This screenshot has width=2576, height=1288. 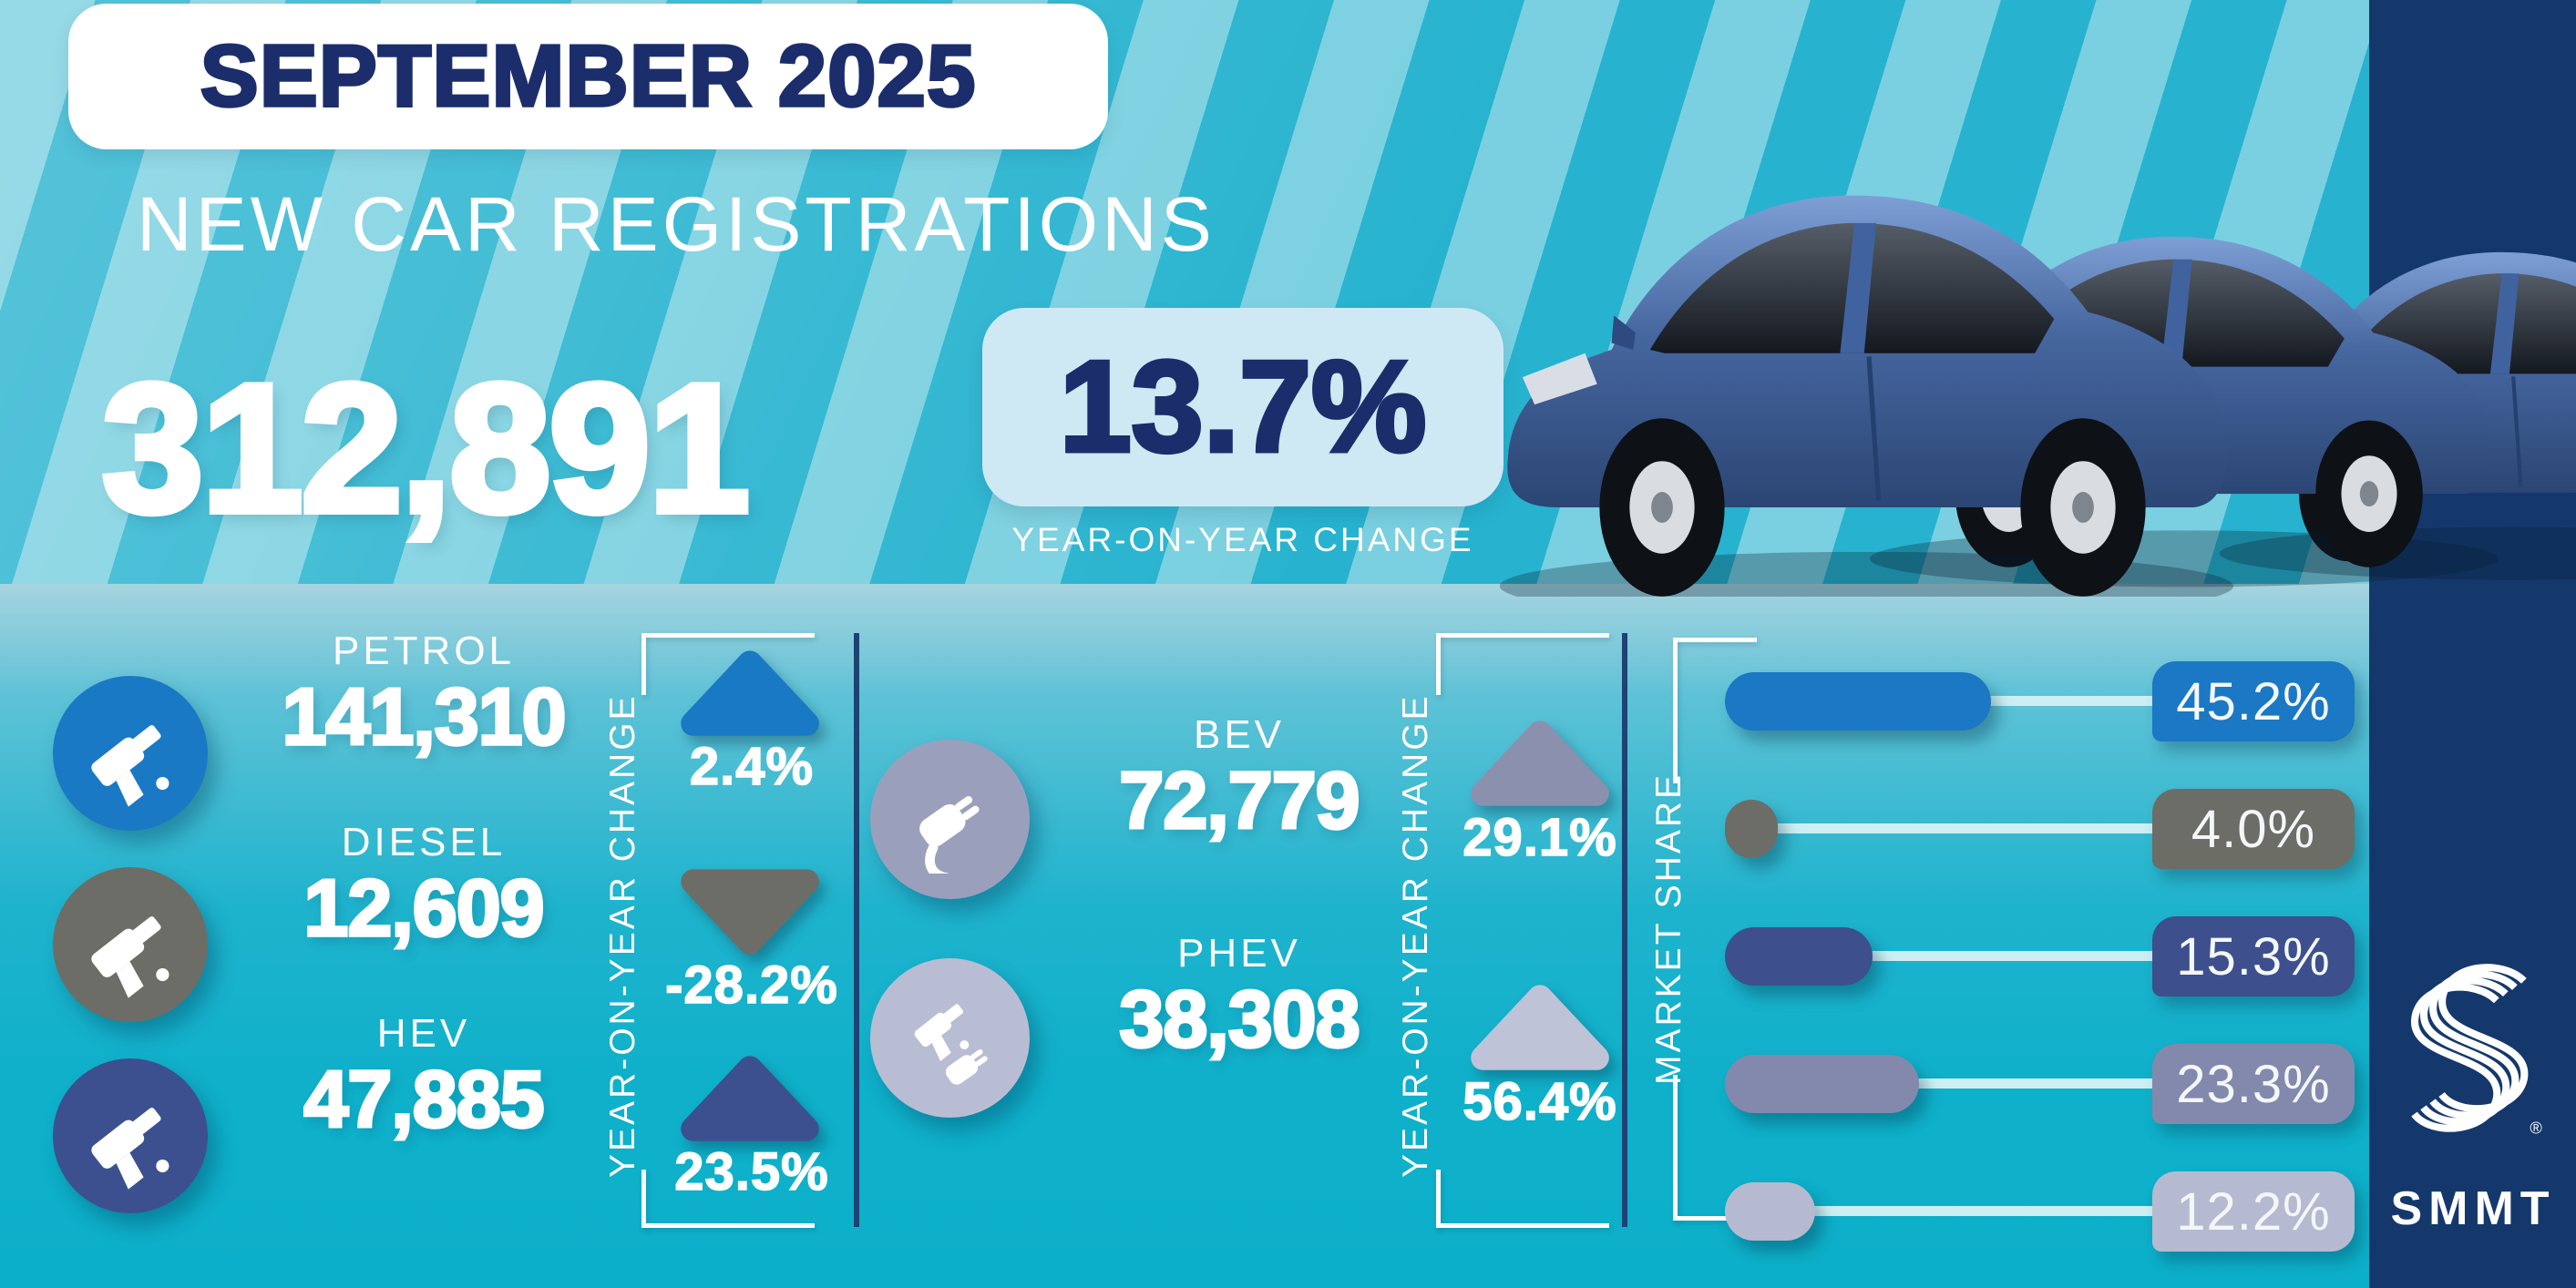 What do you see at coordinates (1239, 734) in the screenshot?
I see `bev-label: BEV` at bounding box center [1239, 734].